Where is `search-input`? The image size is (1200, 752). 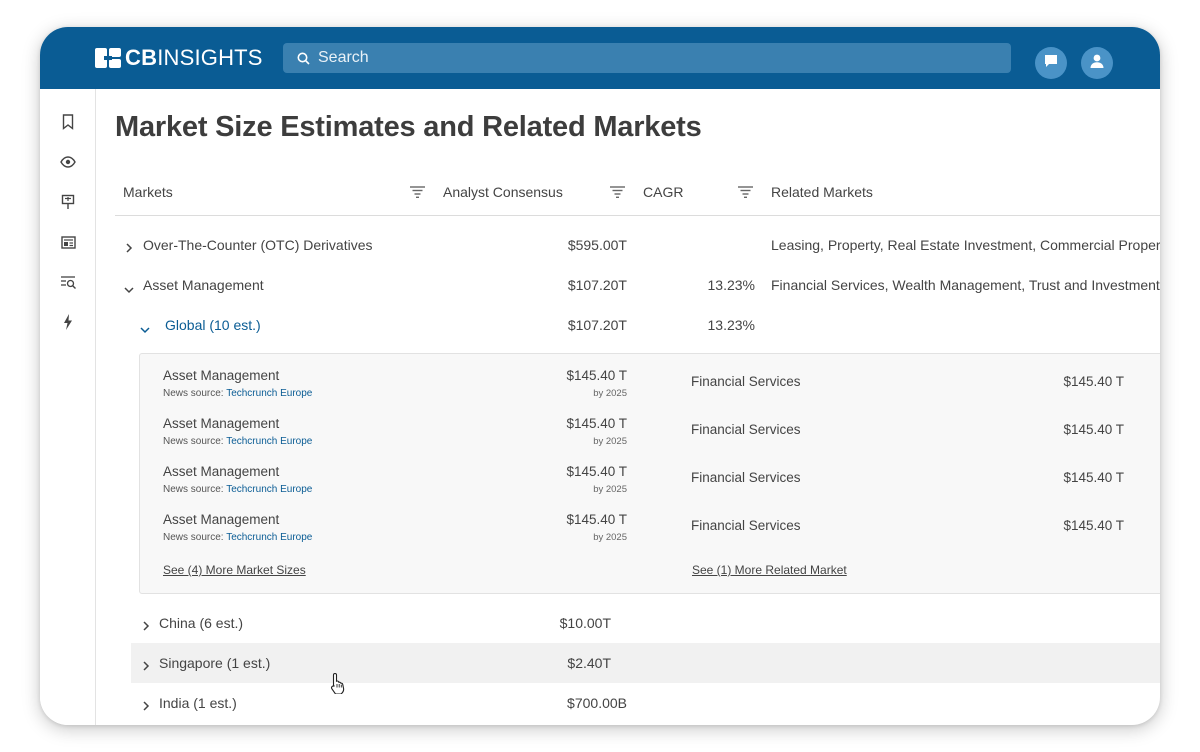
search-input is located at coordinates (618, 58).